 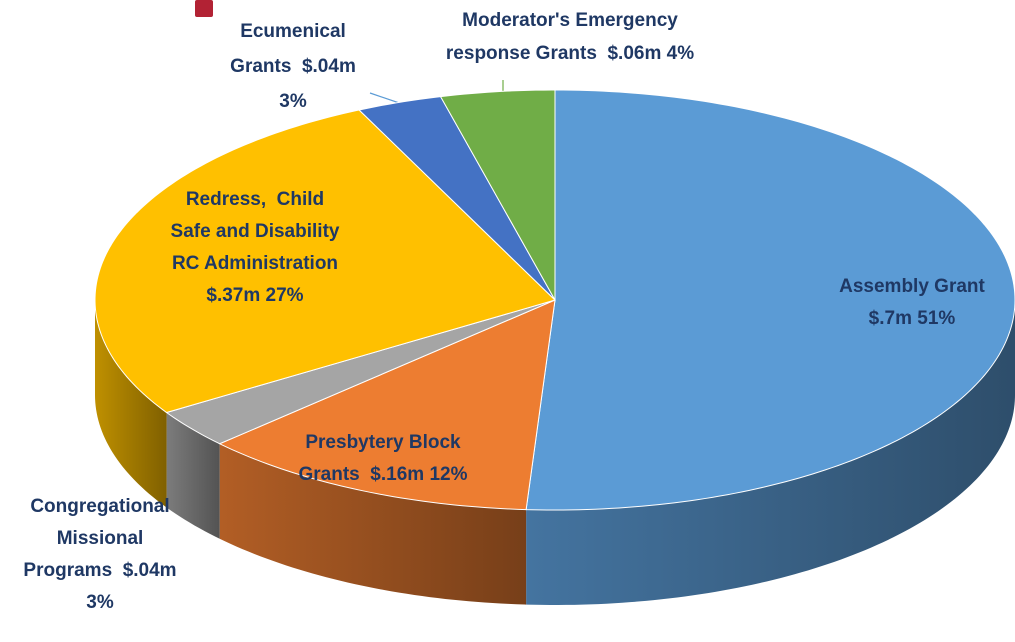 What do you see at coordinates (204, 8) in the screenshot?
I see `logo-corner` at bounding box center [204, 8].